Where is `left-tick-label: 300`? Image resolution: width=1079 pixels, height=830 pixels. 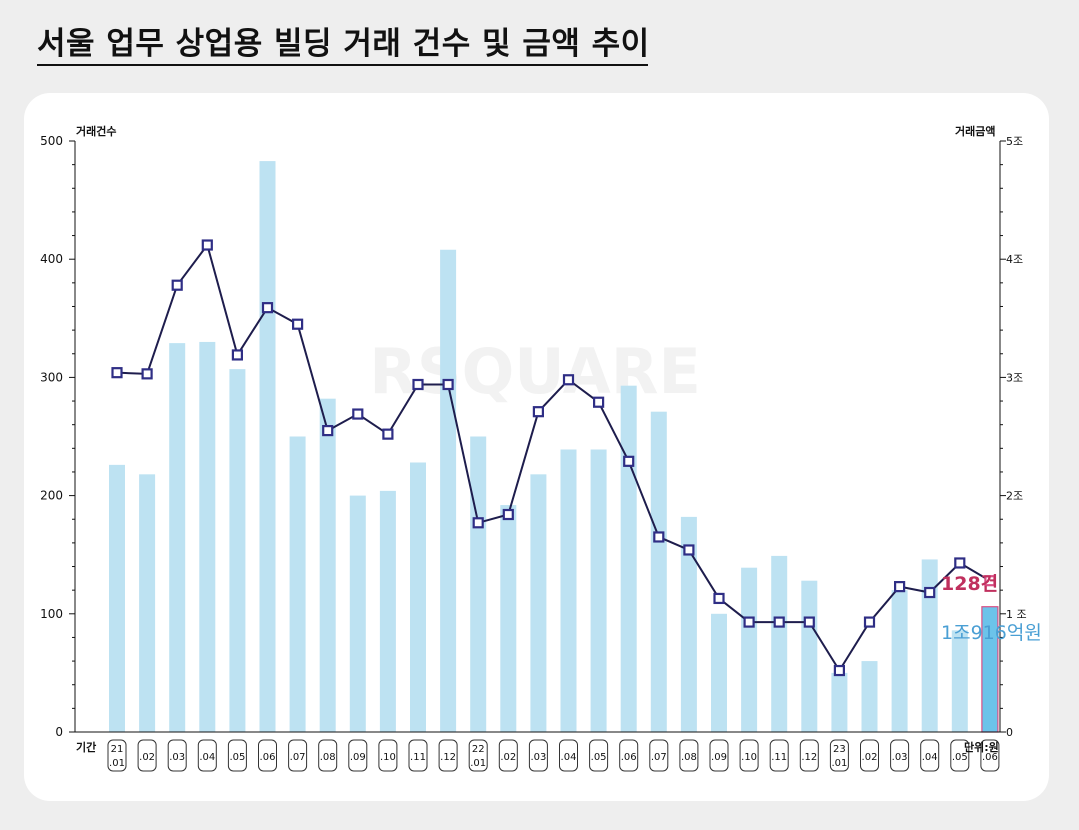 left-tick-label: 300 is located at coordinates (51, 377).